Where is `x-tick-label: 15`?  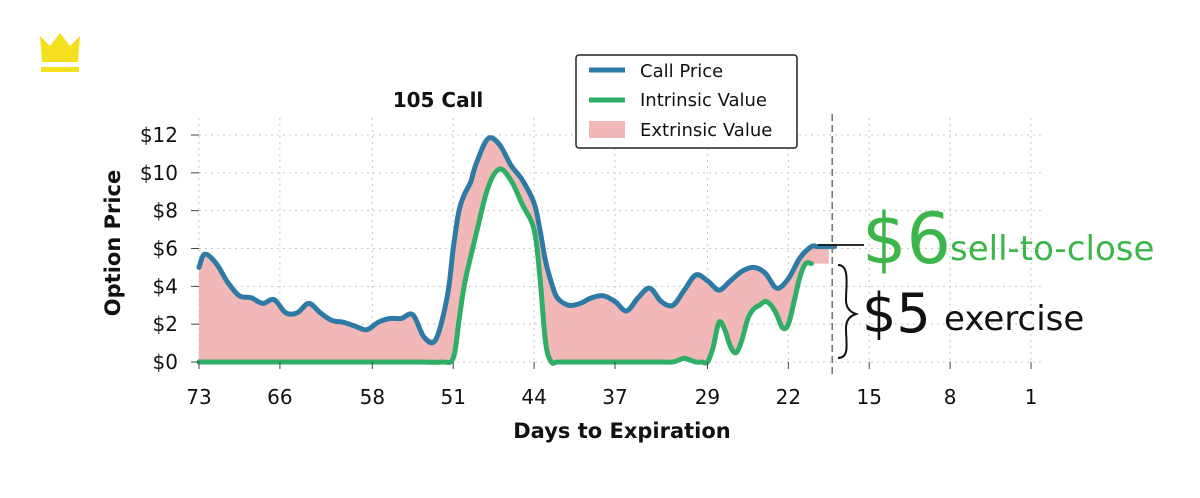 x-tick-label: 15 is located at coordinates (868, 397).